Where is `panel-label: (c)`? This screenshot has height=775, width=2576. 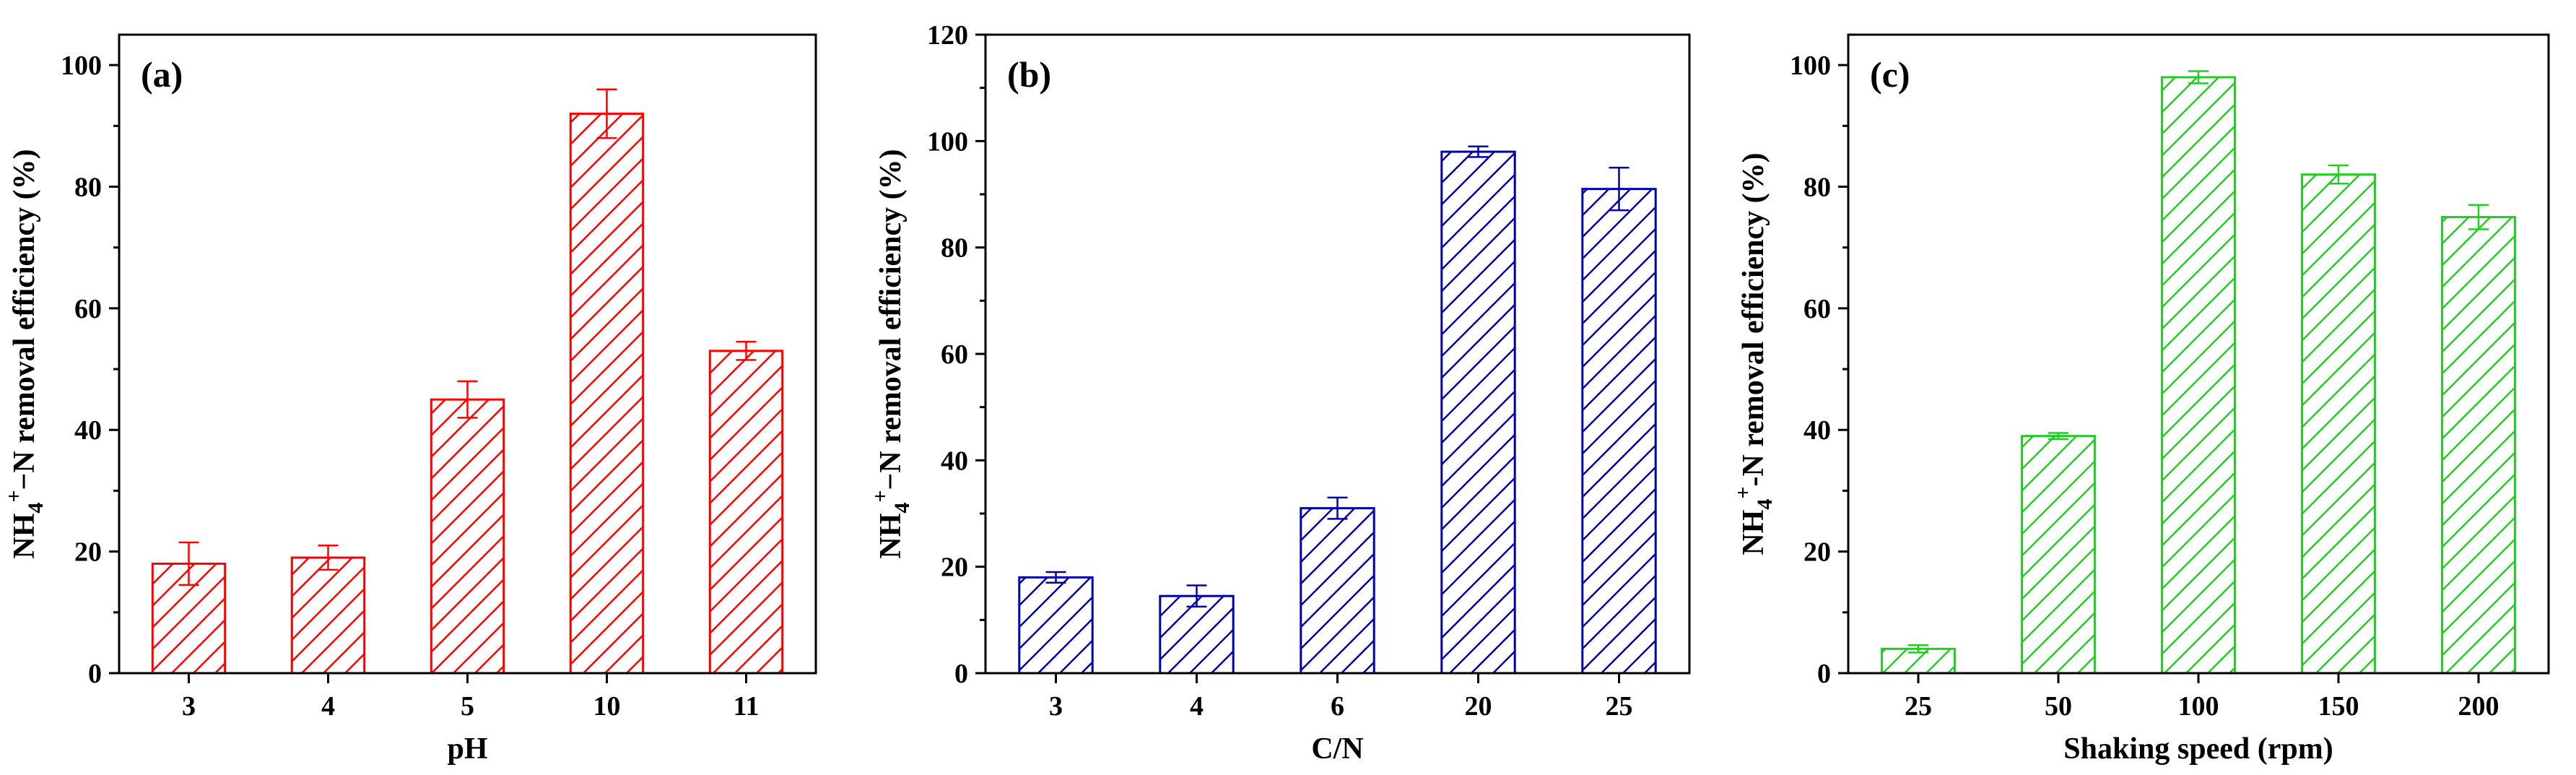
panel-label: (c) is located at coordinates (1890, 74).